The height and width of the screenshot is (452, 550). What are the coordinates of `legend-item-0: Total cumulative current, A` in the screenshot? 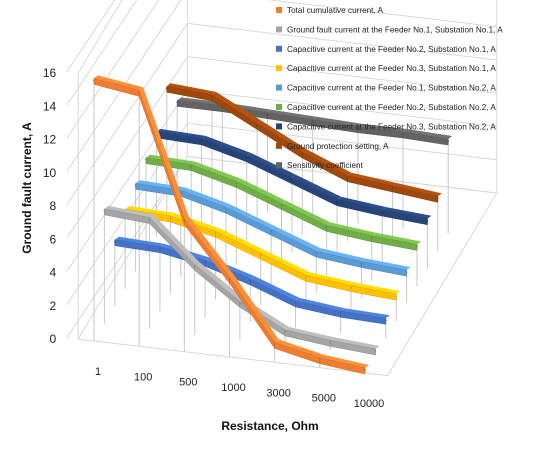 It's located at (335, 10).